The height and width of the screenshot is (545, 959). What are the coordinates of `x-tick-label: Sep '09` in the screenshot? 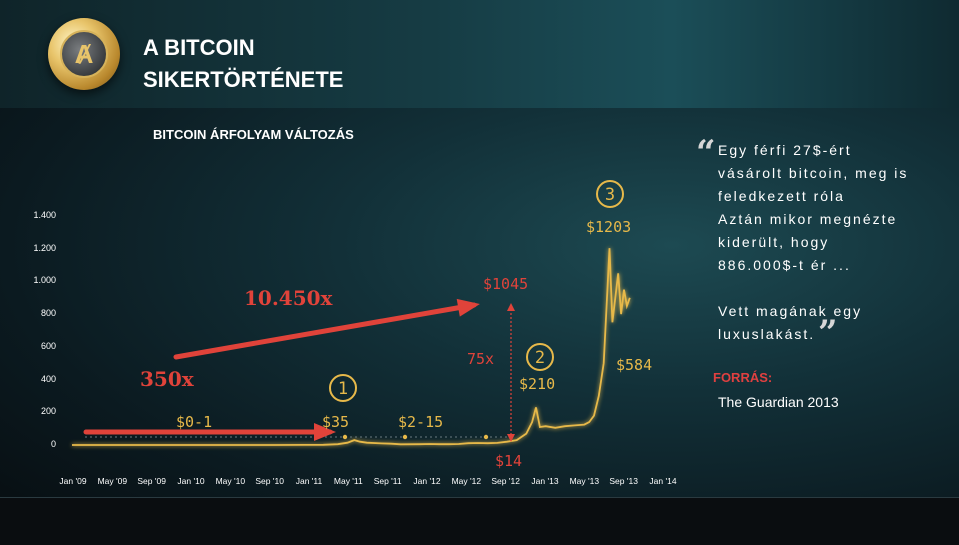 It's located at (151, 481).